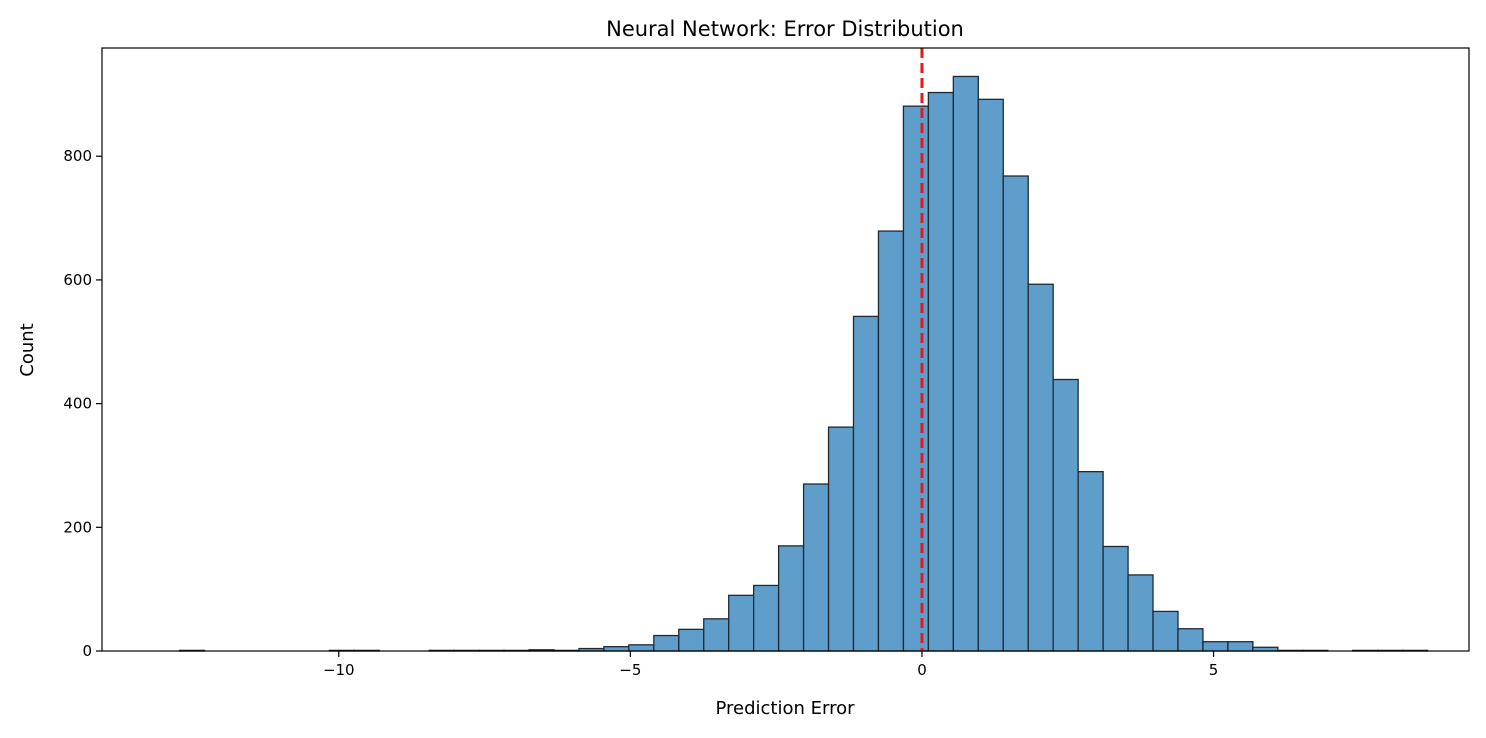 The image size is (1486, 738). What do you see at coordinates (785, 708) in the screenshot?
I see `x-axis-label: Prediction Error` at bounding box center [785, 708].